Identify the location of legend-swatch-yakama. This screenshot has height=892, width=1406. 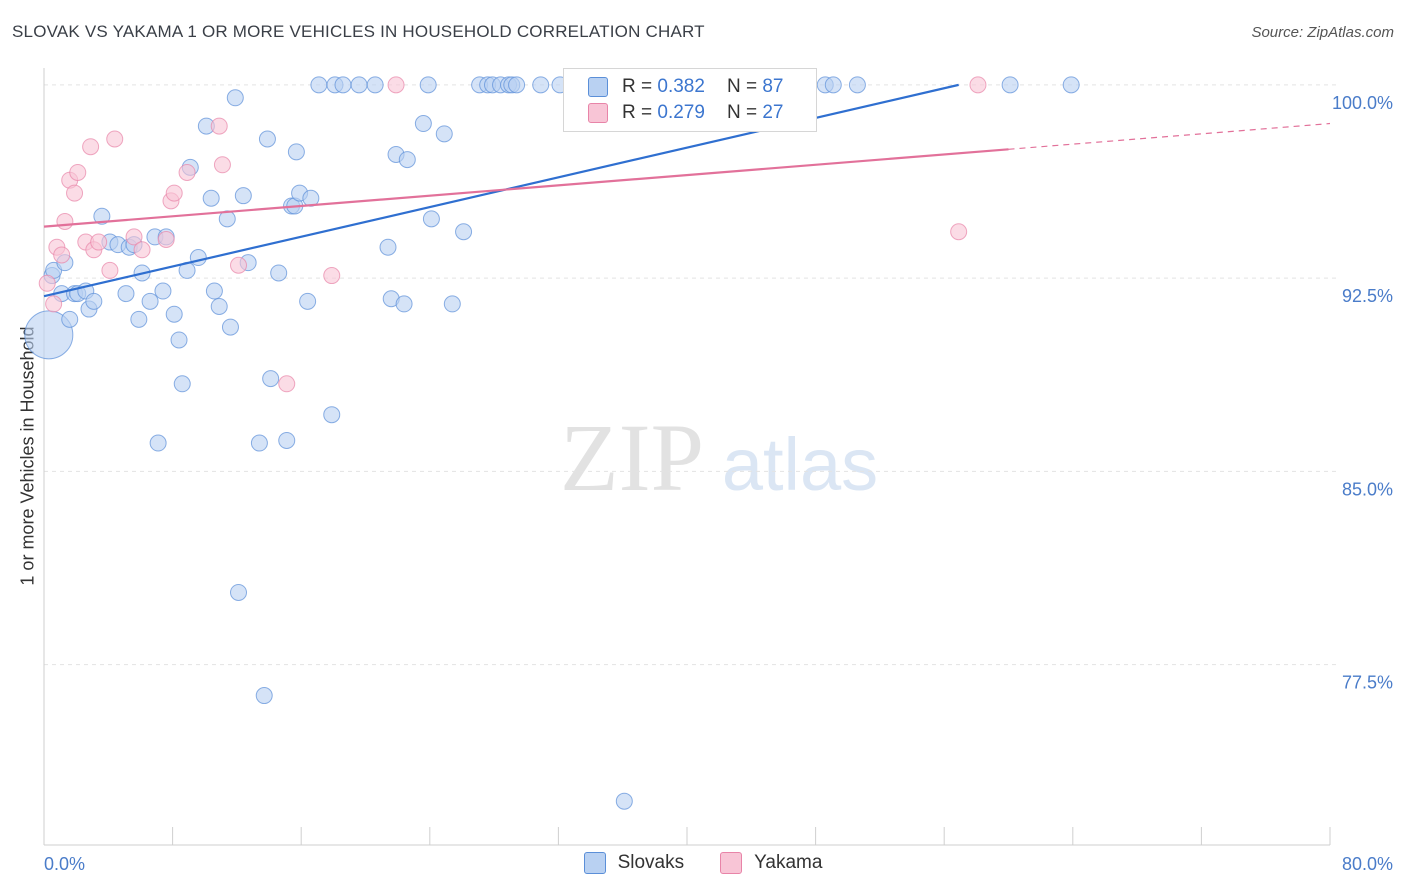
(598, 113).